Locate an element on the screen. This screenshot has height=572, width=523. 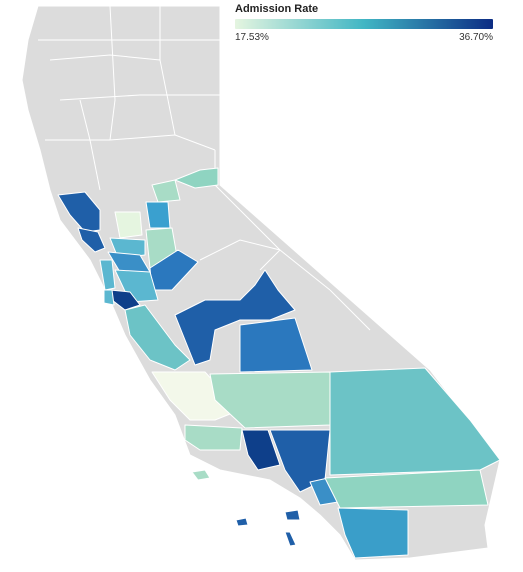
county-channel-islands-ventura is located at coordinates (201, 475).